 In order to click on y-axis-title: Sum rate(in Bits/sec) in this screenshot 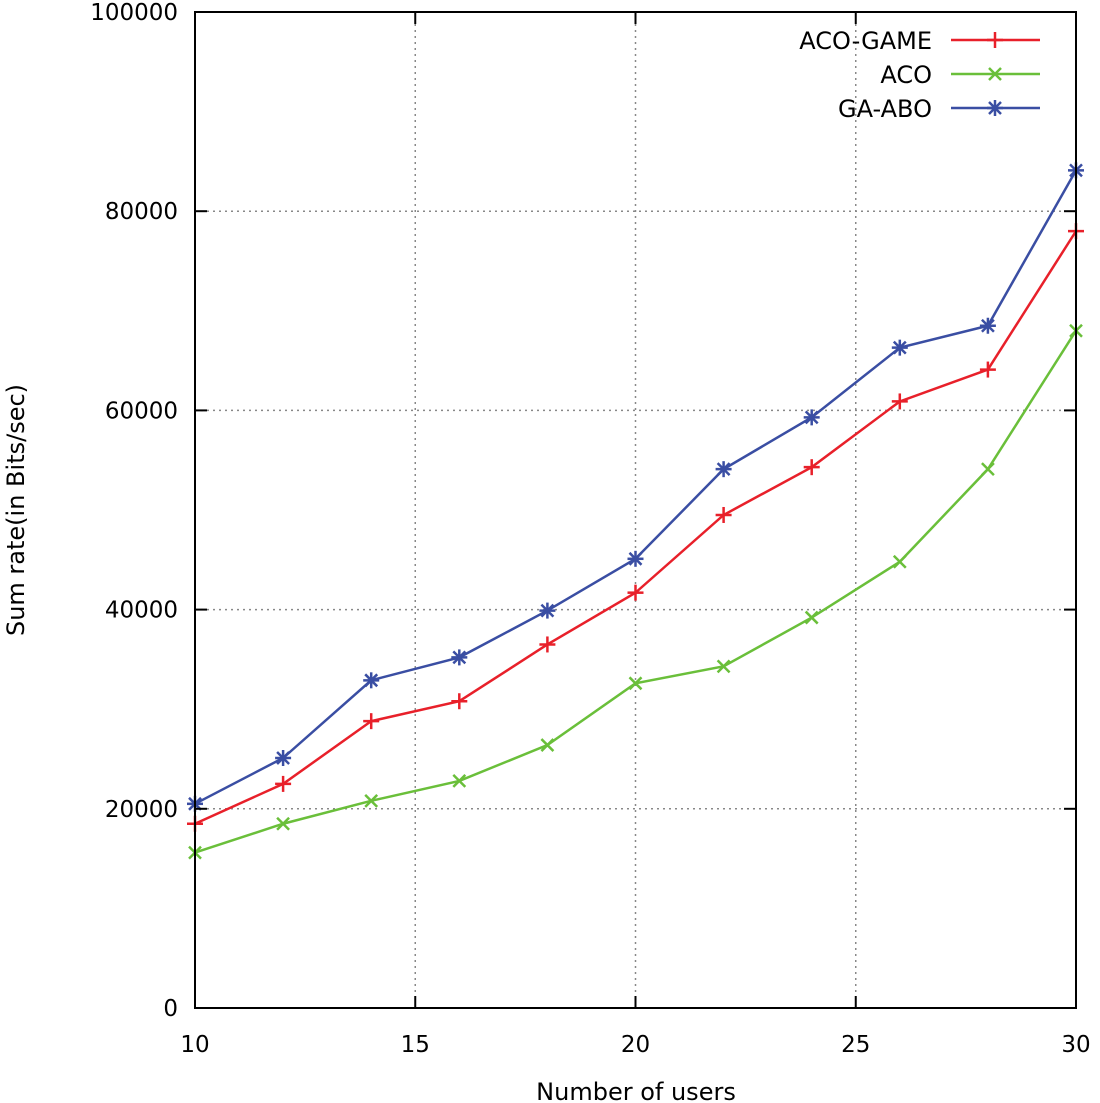, I will do `click(16, 510)`.